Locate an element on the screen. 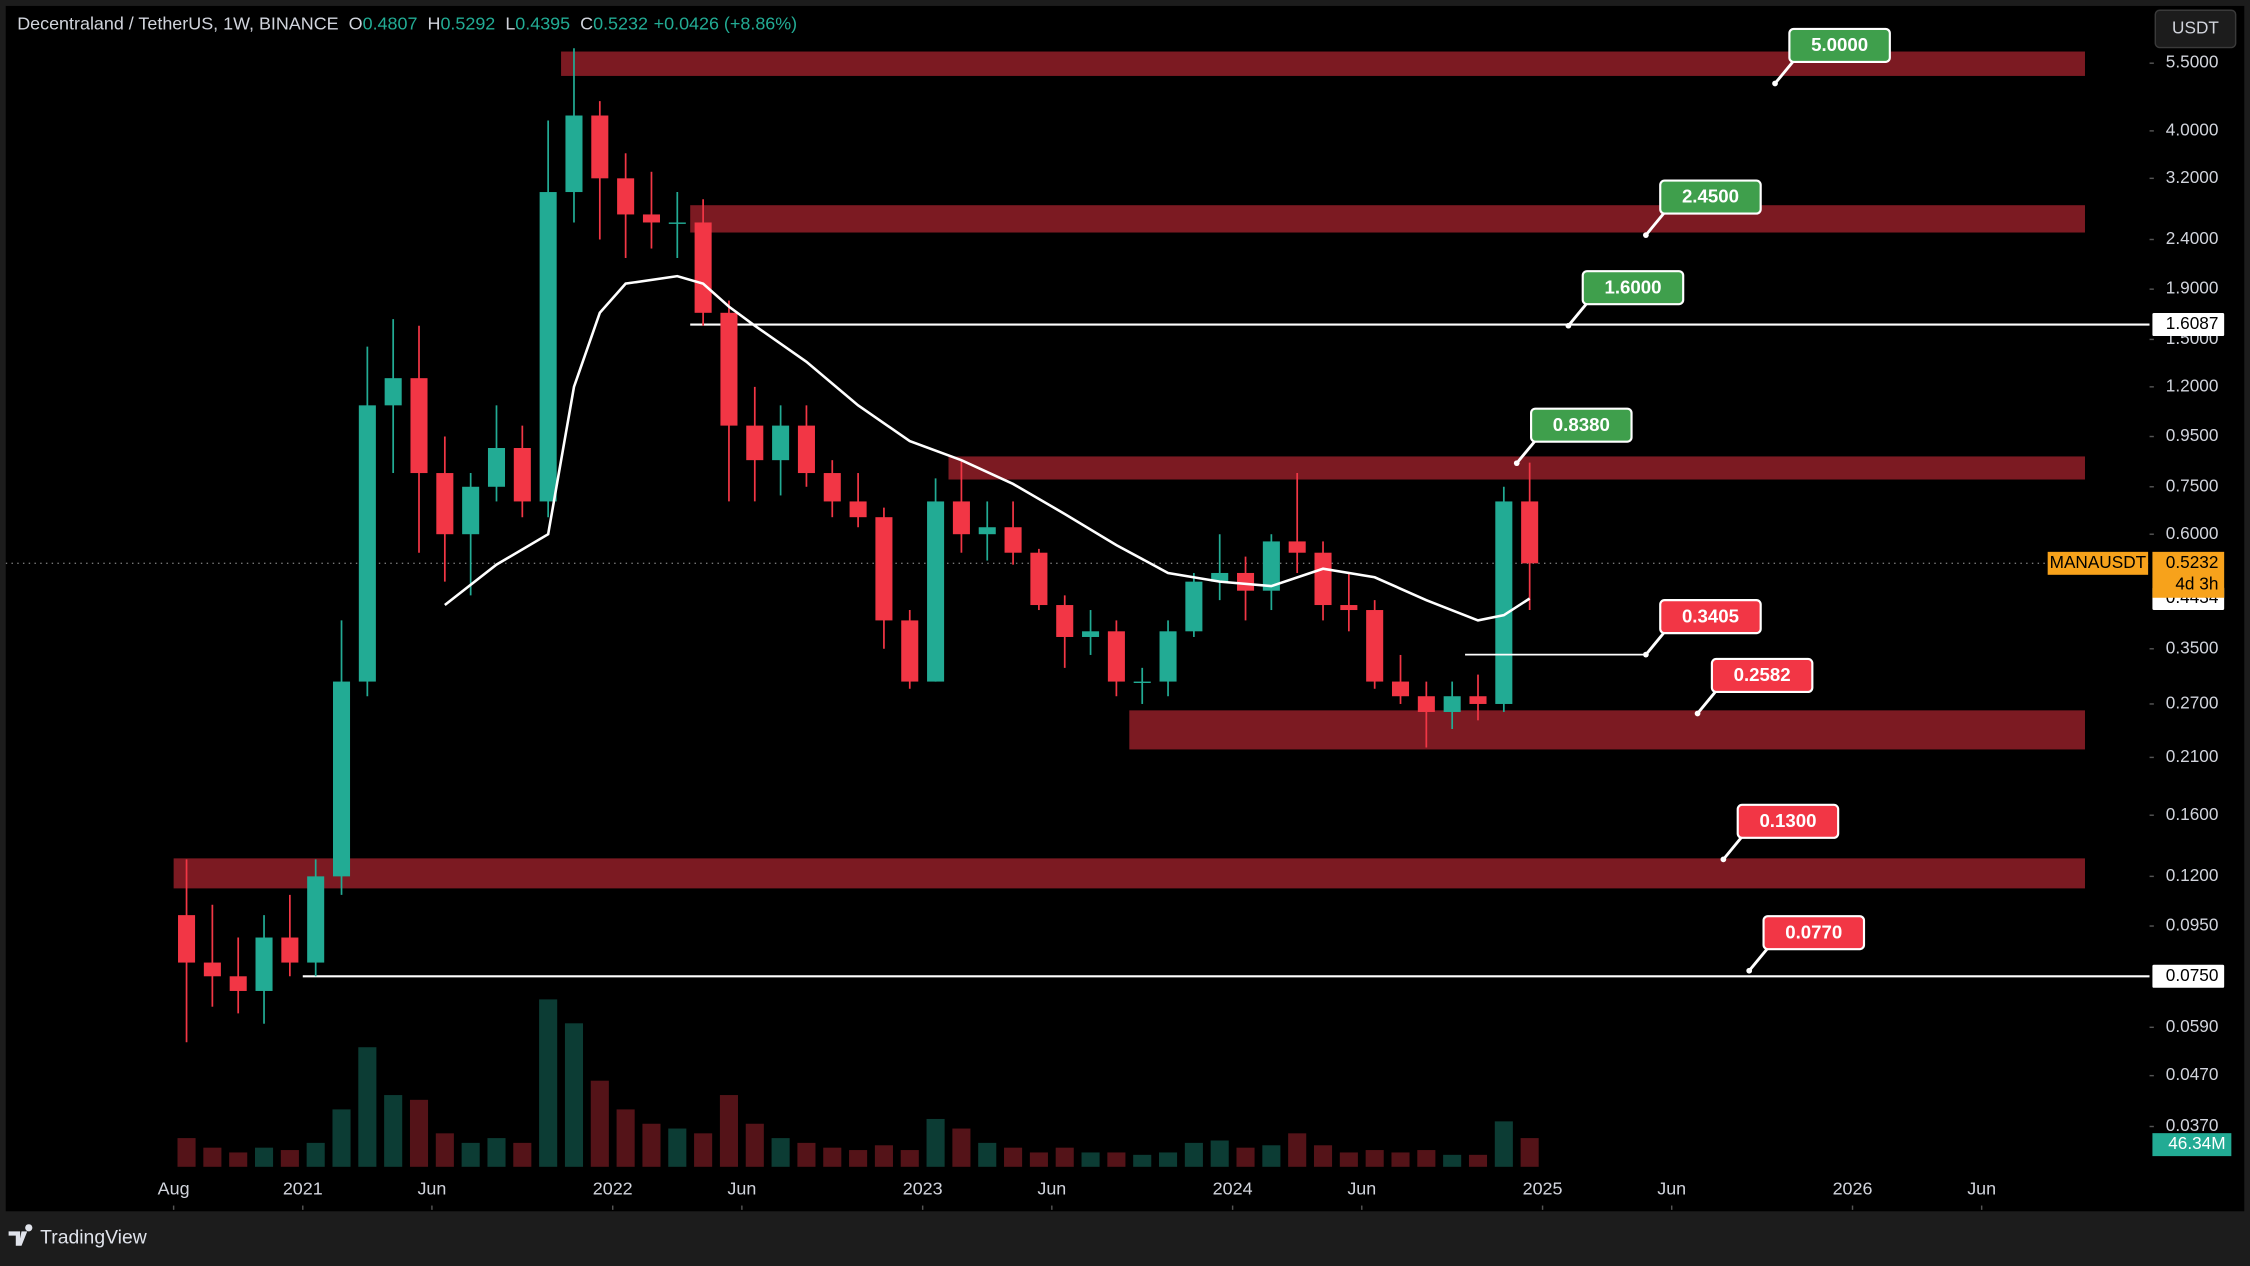 This screenshot has width=2250, height=1266. change: +0.0426 (+8.86%) is located at coordinates (725, 23).